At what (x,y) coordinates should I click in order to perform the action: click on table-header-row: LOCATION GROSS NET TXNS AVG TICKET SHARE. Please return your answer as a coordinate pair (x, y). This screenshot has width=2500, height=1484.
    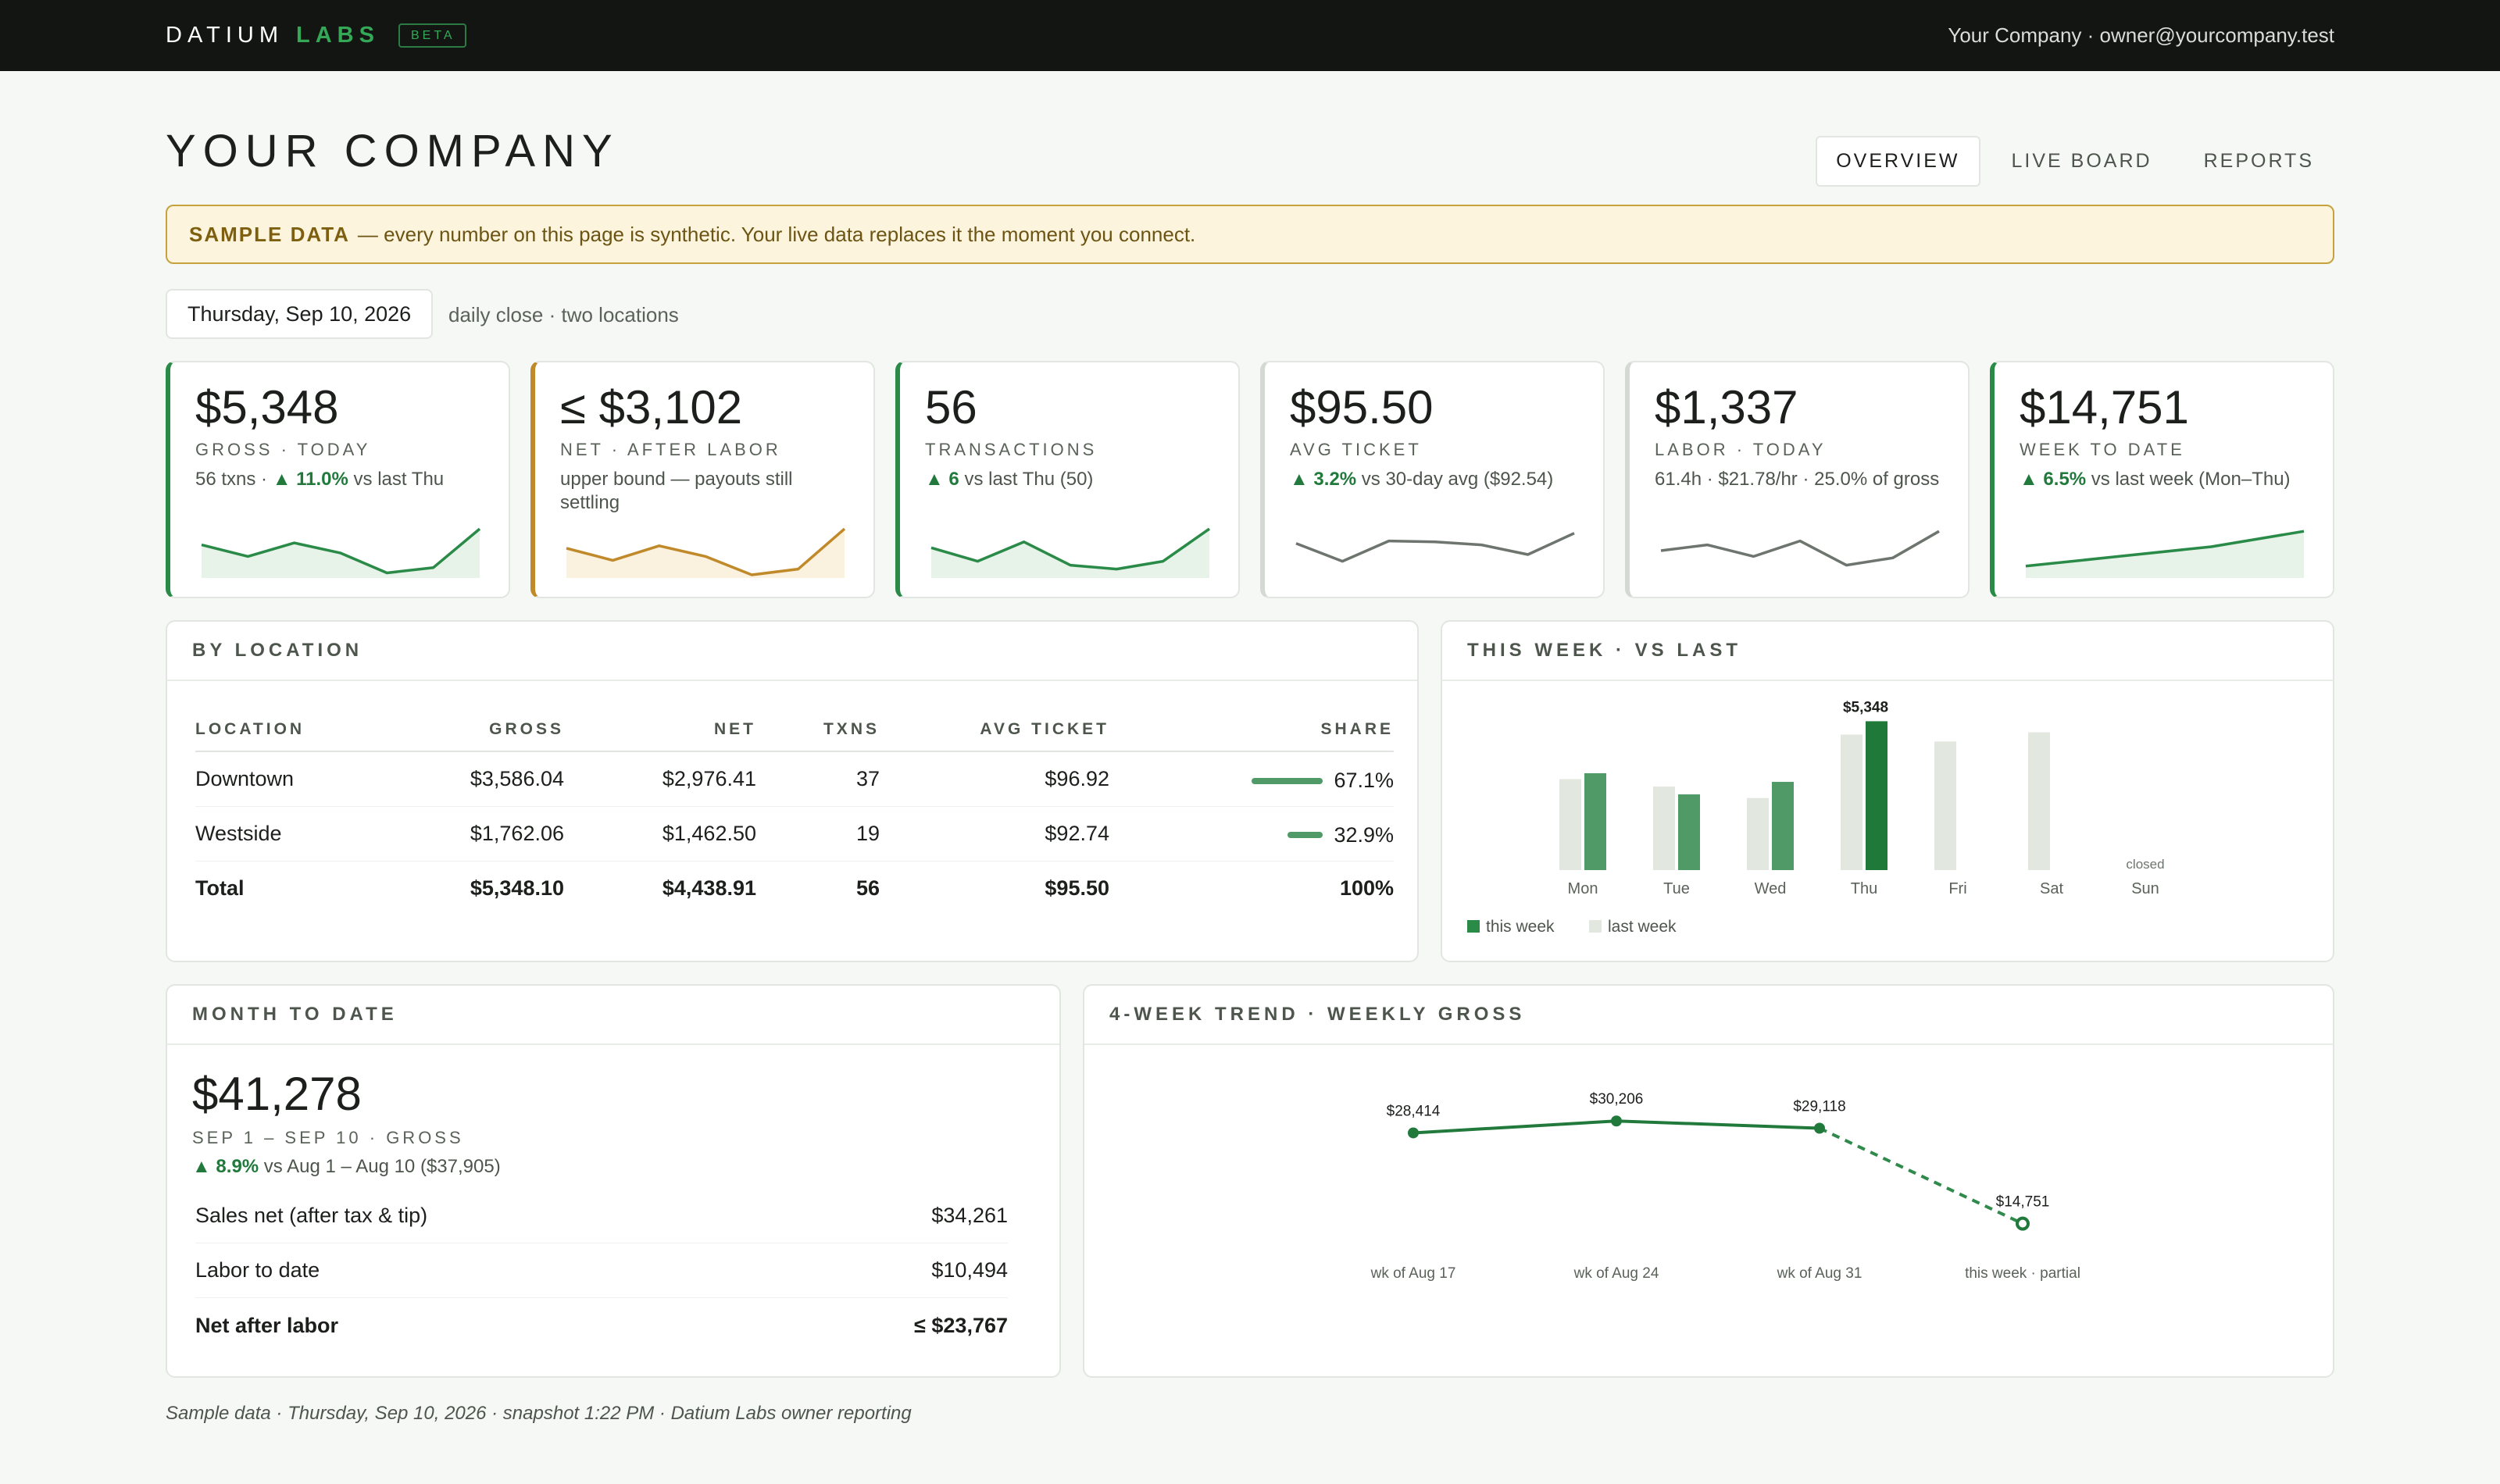
    Looking at the image, I should click on (794, 730).